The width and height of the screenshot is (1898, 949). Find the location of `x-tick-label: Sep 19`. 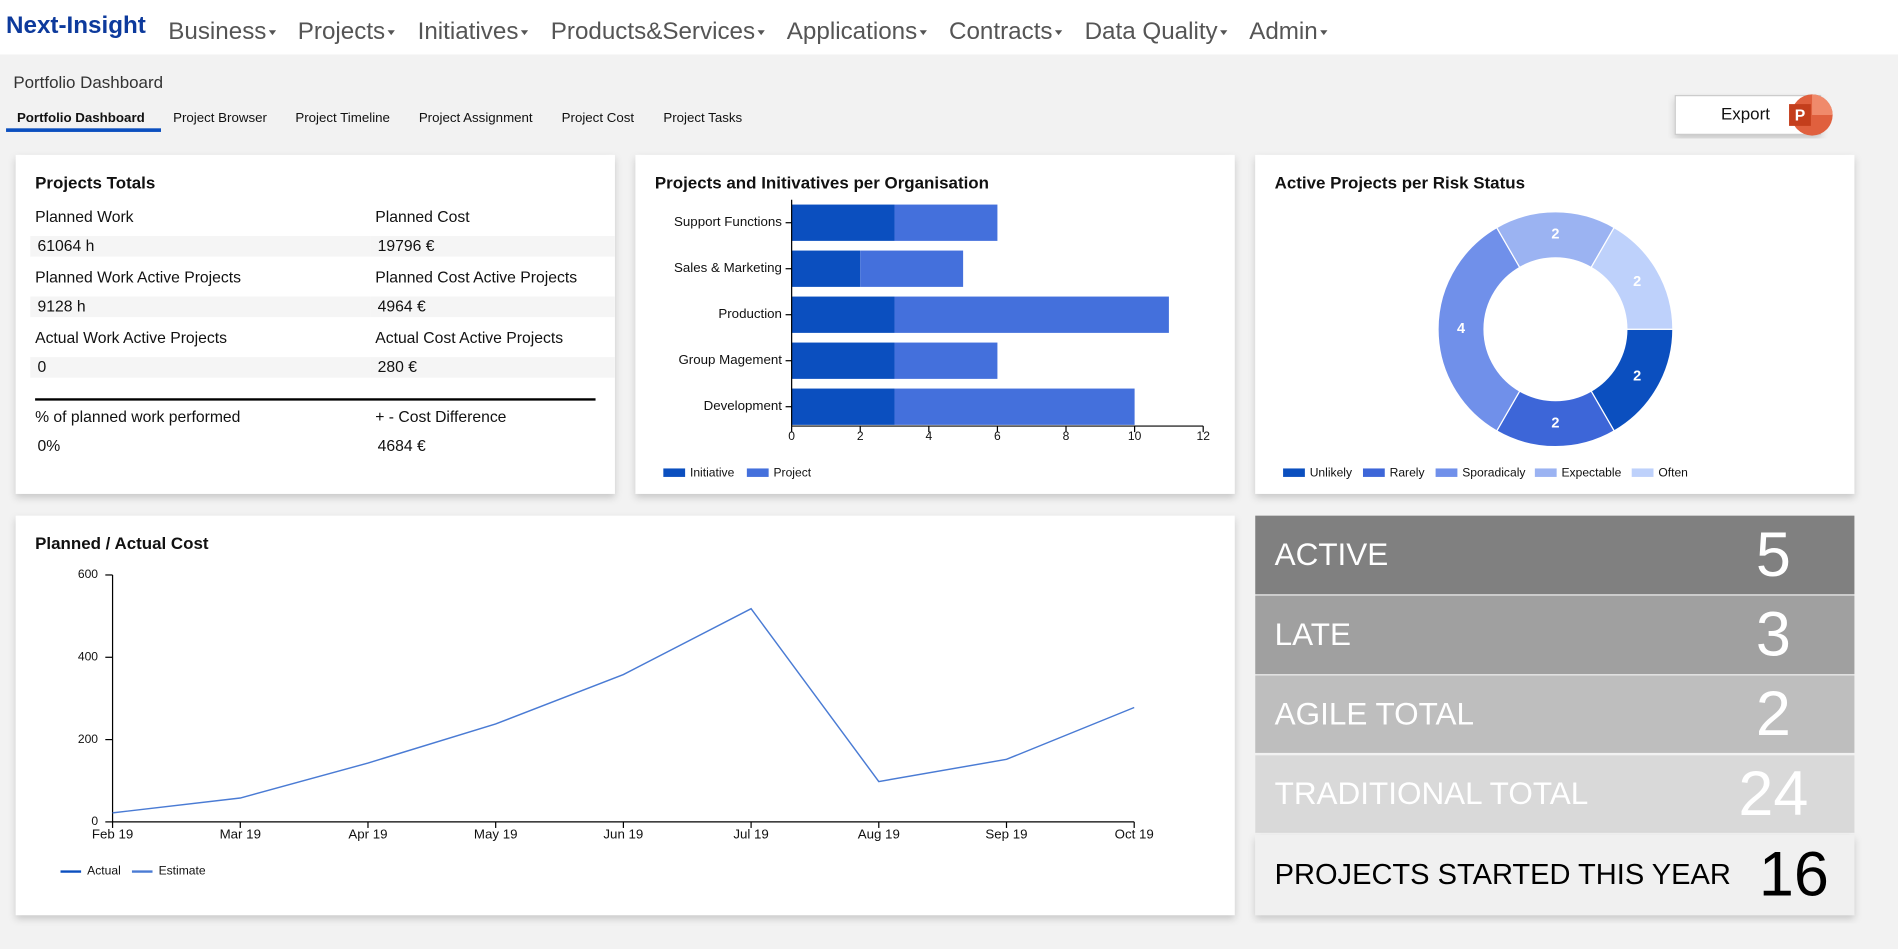

x-tick-label: Sep 19 is located at coordinates (1006, 834).